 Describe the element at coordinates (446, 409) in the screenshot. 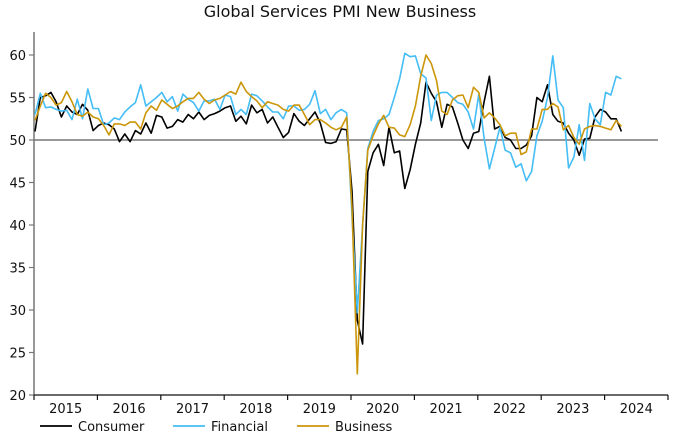

I see `x-tick-label: 2021` at that location.